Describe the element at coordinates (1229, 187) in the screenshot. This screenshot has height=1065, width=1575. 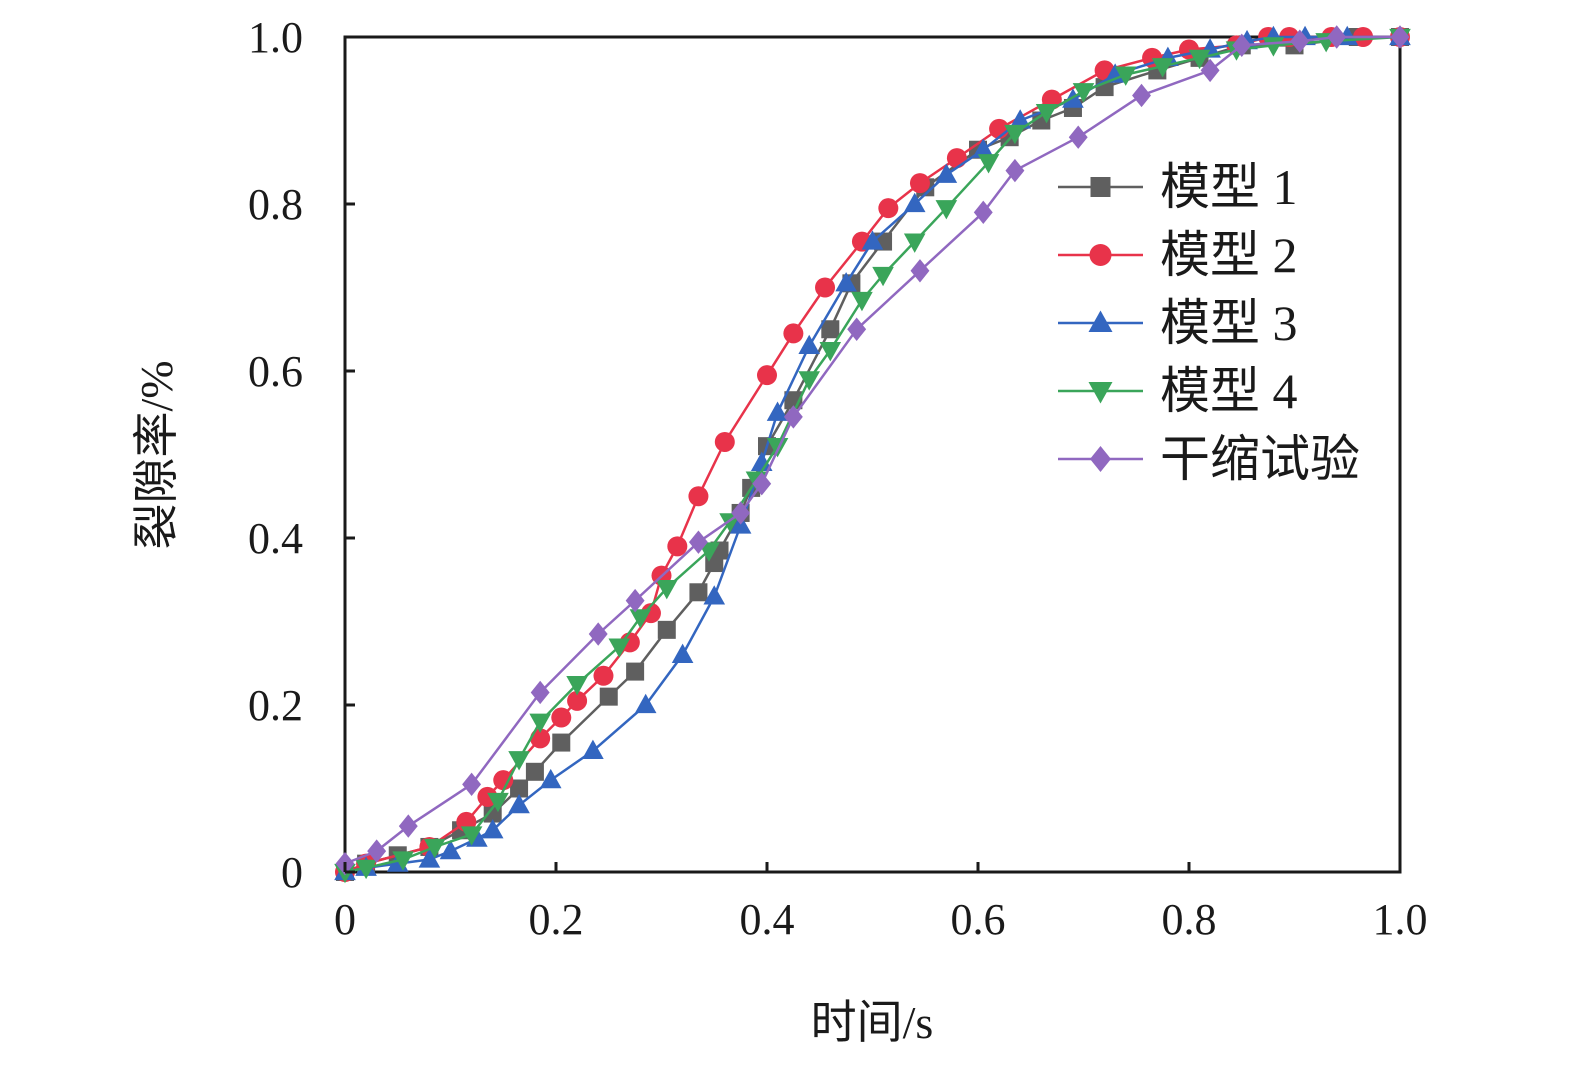
I see `legend-label: 模型 1` at that location.